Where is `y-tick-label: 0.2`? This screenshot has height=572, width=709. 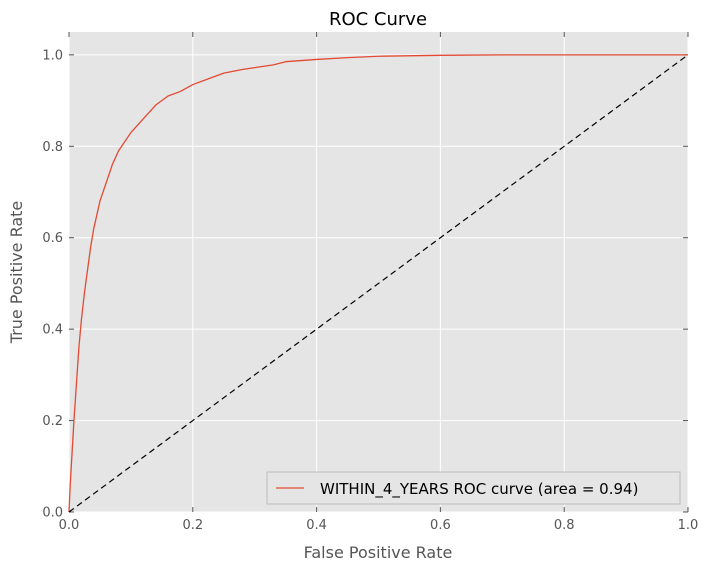 y-tick-label: 0.2 is located at coordinates (52, 421).